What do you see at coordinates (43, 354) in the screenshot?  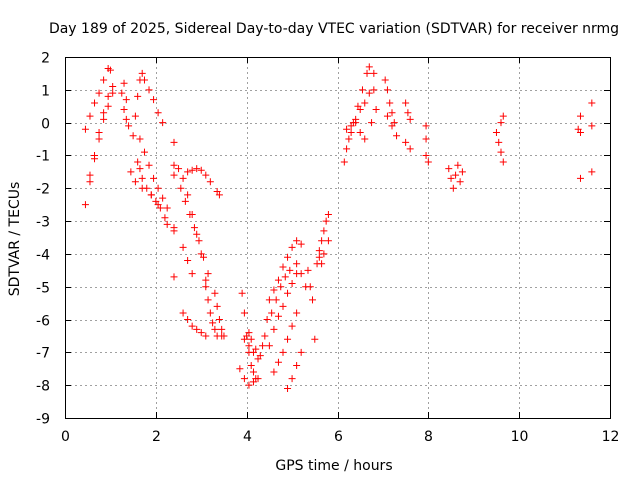 I see `y-tick-label: -7` at bounding box center [43, 354].